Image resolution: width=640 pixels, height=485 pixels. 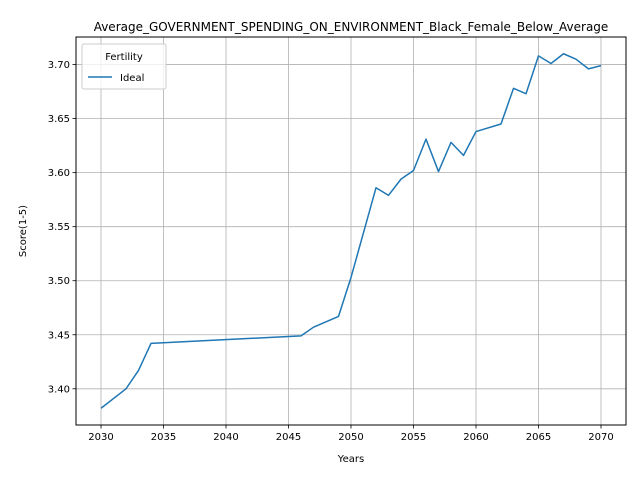 What do you see at coordinates (59, 227) in the screenshot?
I see `y-tick-label: 3.55` at bounding box center [59, 227].